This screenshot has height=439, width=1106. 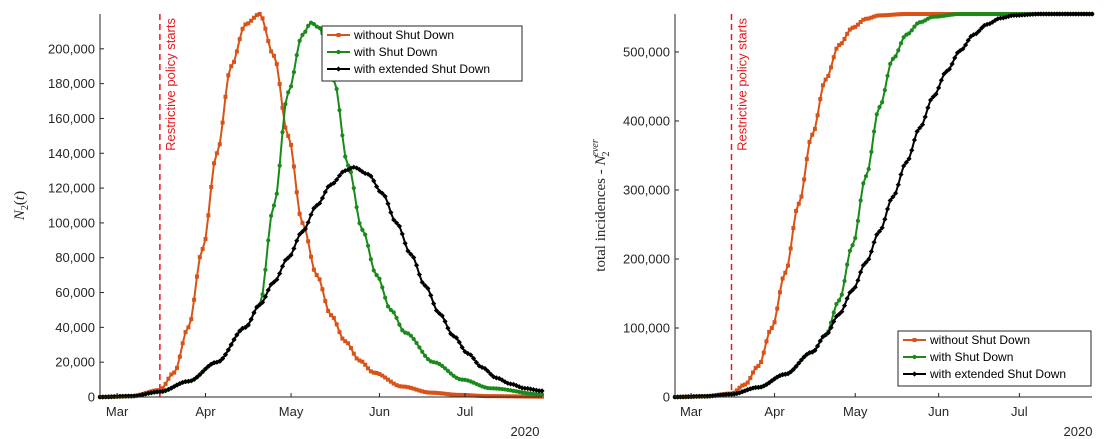 I want to click on y-tick-label: 300,000, so click(x=646, y=189).